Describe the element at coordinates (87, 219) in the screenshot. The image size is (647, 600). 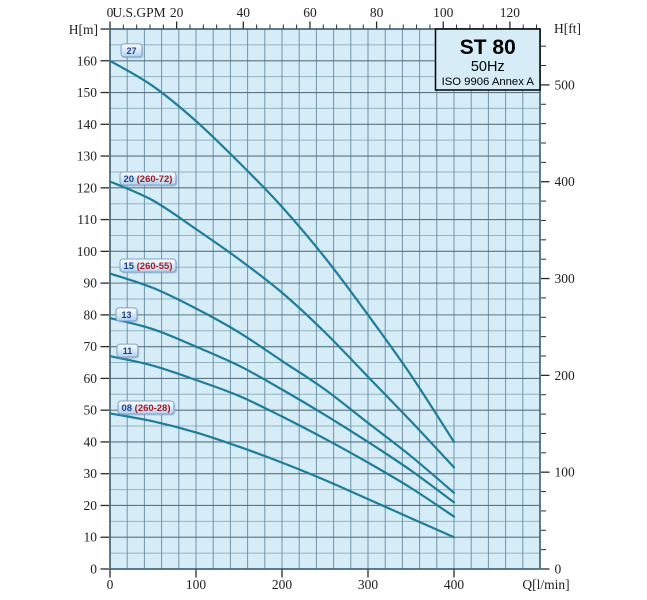
I see `left-axis-tick-label: 110` at that location.